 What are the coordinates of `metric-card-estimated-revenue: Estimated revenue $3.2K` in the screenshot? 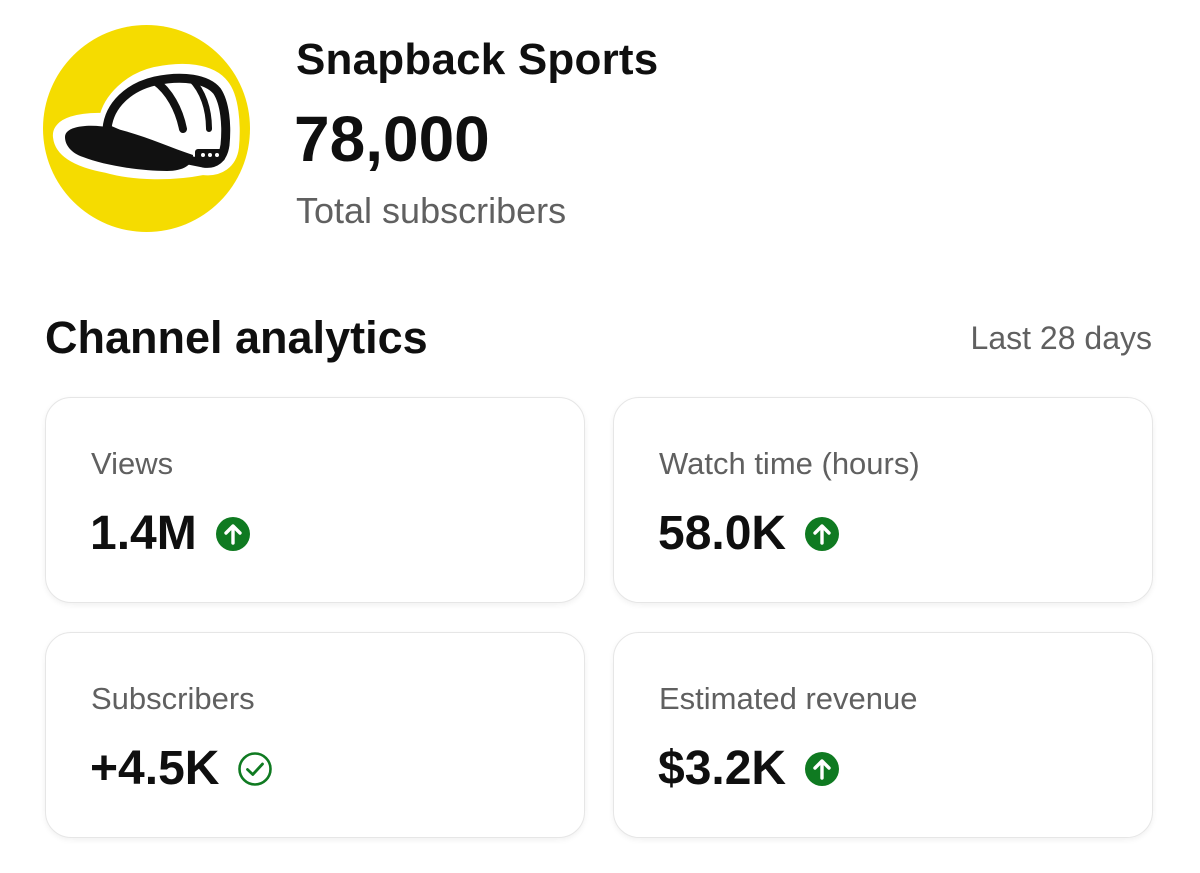 It's located at (883, 735).